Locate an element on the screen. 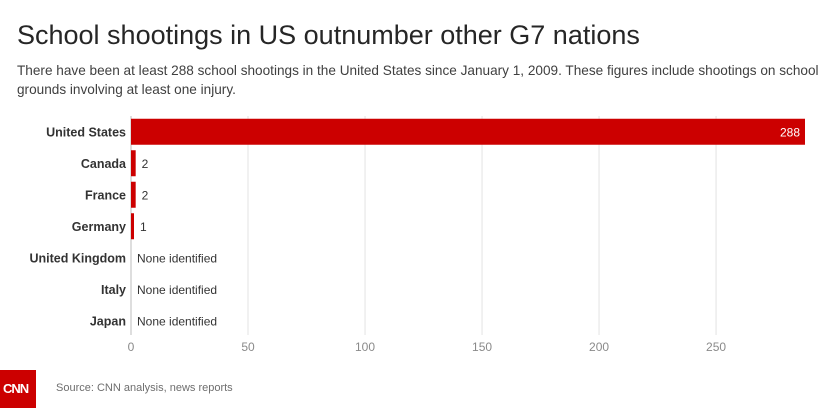  x-tick-label: 50 is located at coordinates (248, 347).